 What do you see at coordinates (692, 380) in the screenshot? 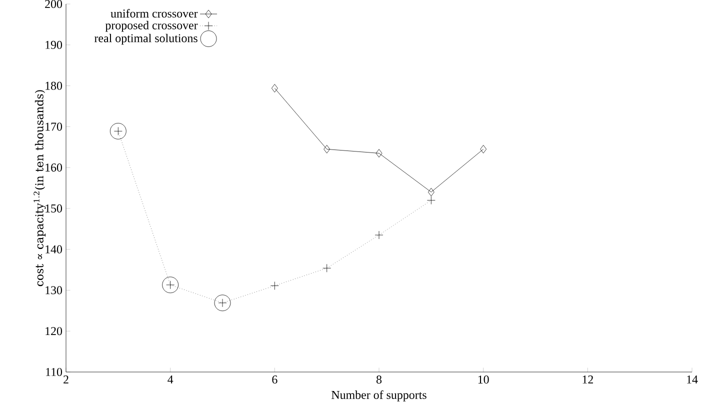
I see `x-tick-label: 14` at bounding box center [692, 380].